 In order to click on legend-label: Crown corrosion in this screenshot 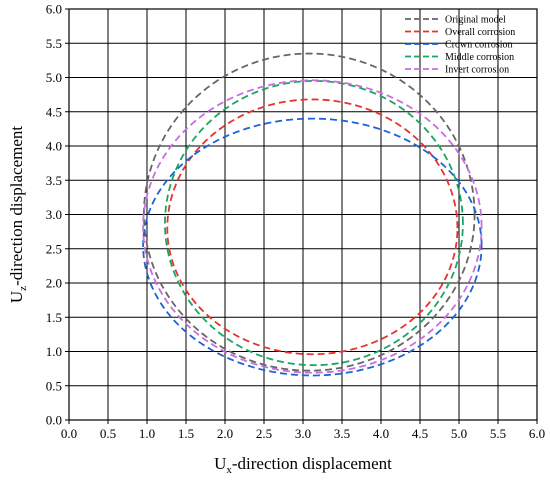, I will do `click(479, 45)`.